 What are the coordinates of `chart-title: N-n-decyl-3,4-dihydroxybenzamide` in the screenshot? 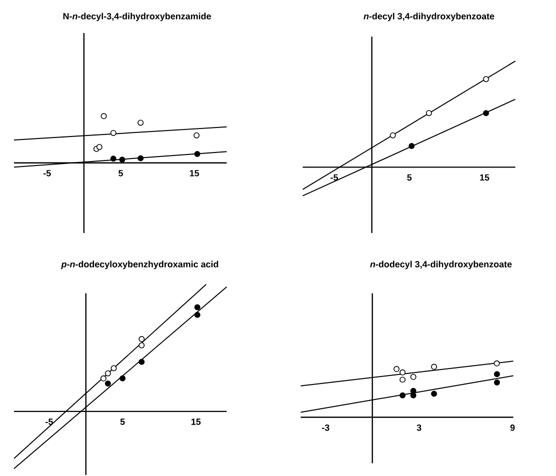 It's located at (137, 17).